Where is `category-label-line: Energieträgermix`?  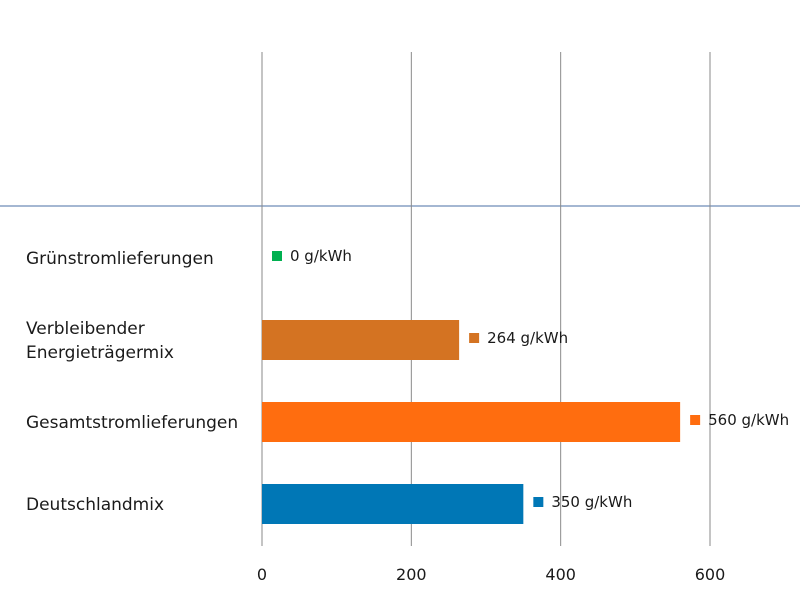
category-label-line: Energieträgermix is located at coordinates (100, 353).